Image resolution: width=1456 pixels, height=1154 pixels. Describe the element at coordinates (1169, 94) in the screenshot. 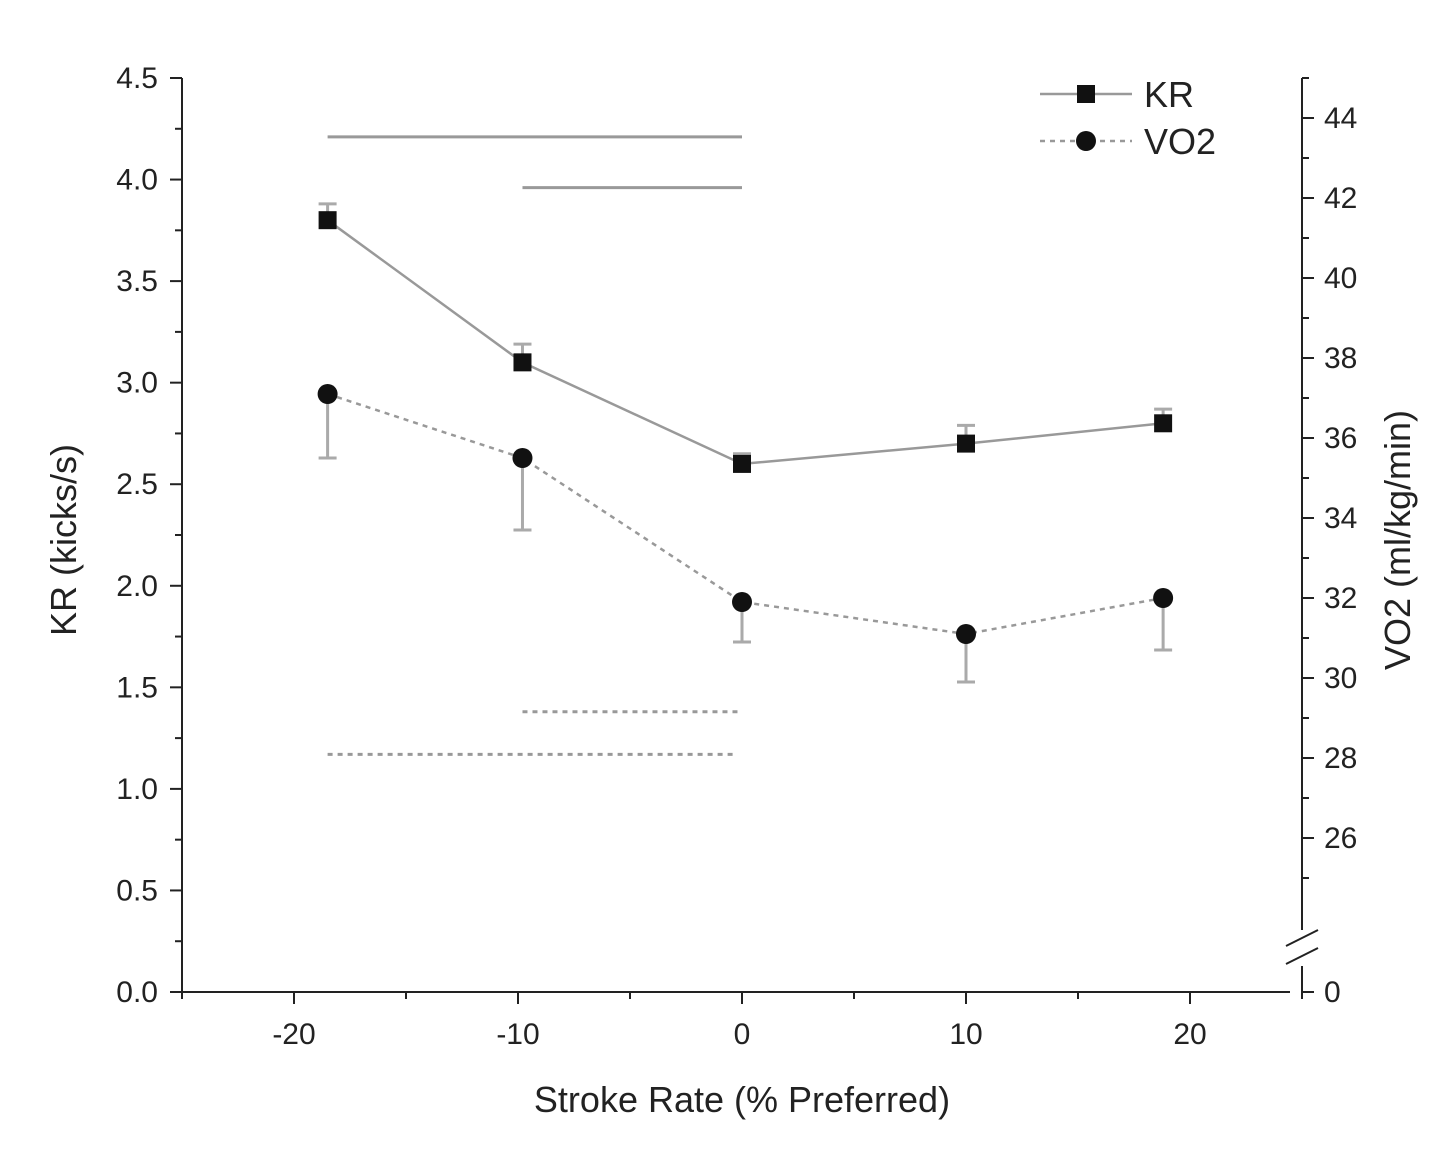

I see `legend-label-kr: KR` at that location.